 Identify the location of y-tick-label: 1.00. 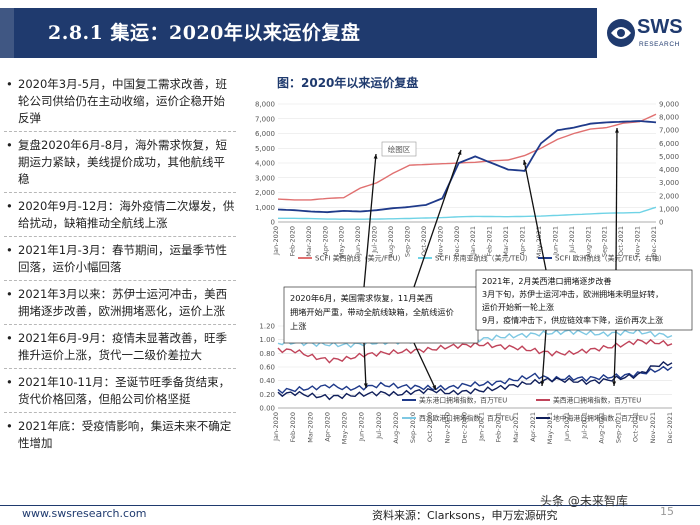
(267, 340).